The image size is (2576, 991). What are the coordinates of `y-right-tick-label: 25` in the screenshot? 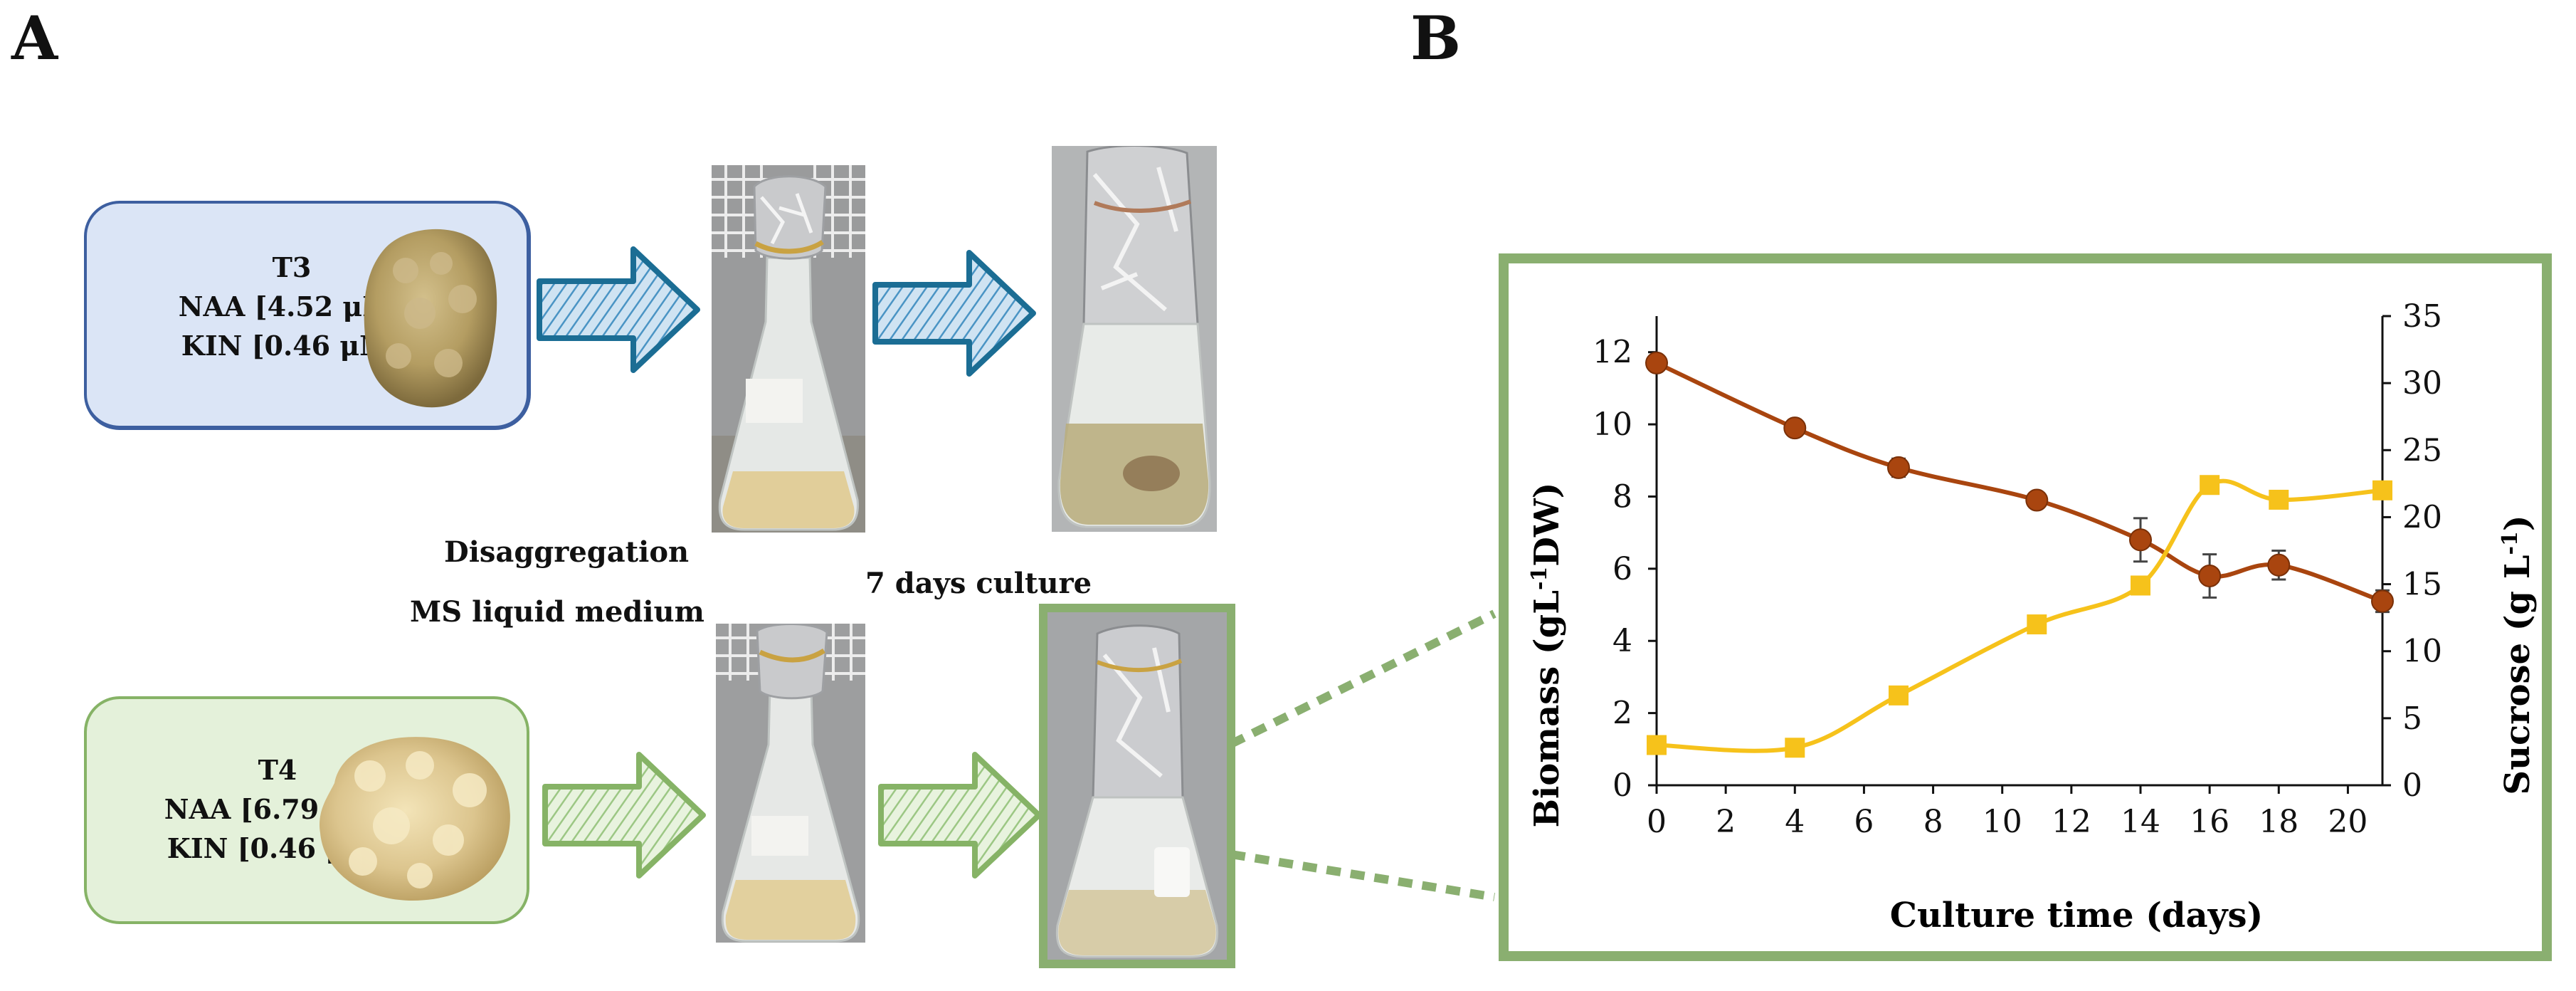 It's located at (2422, 450).